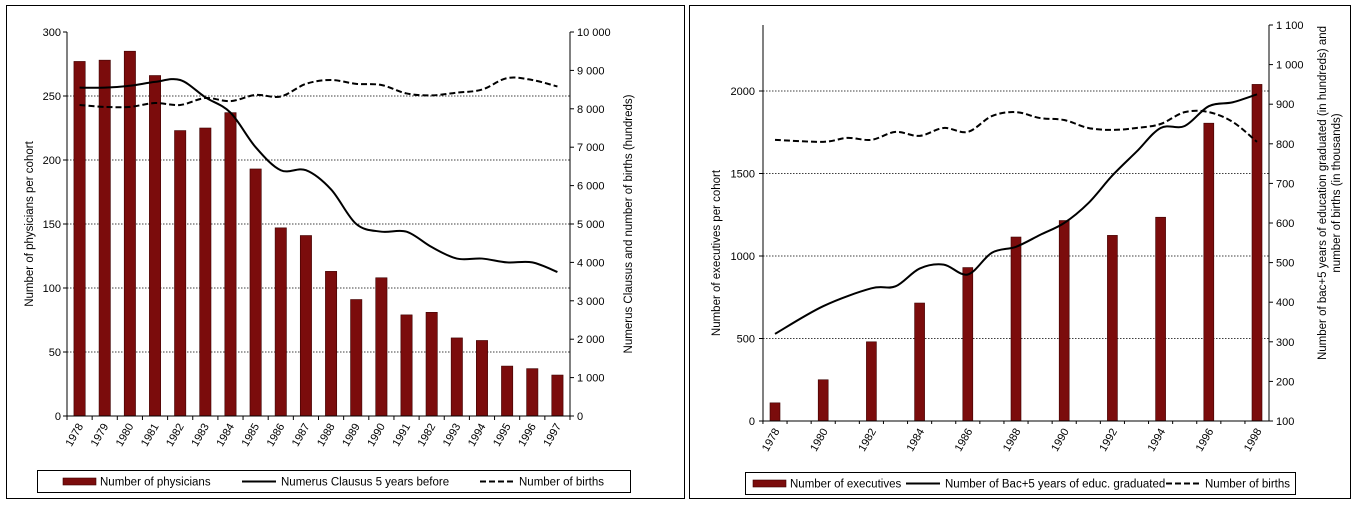  What do you see at coordinates (1285, 422) in the screenshot?
I see `chart-2-y2-tick-label: 100` at bounding box center [1285, 422].